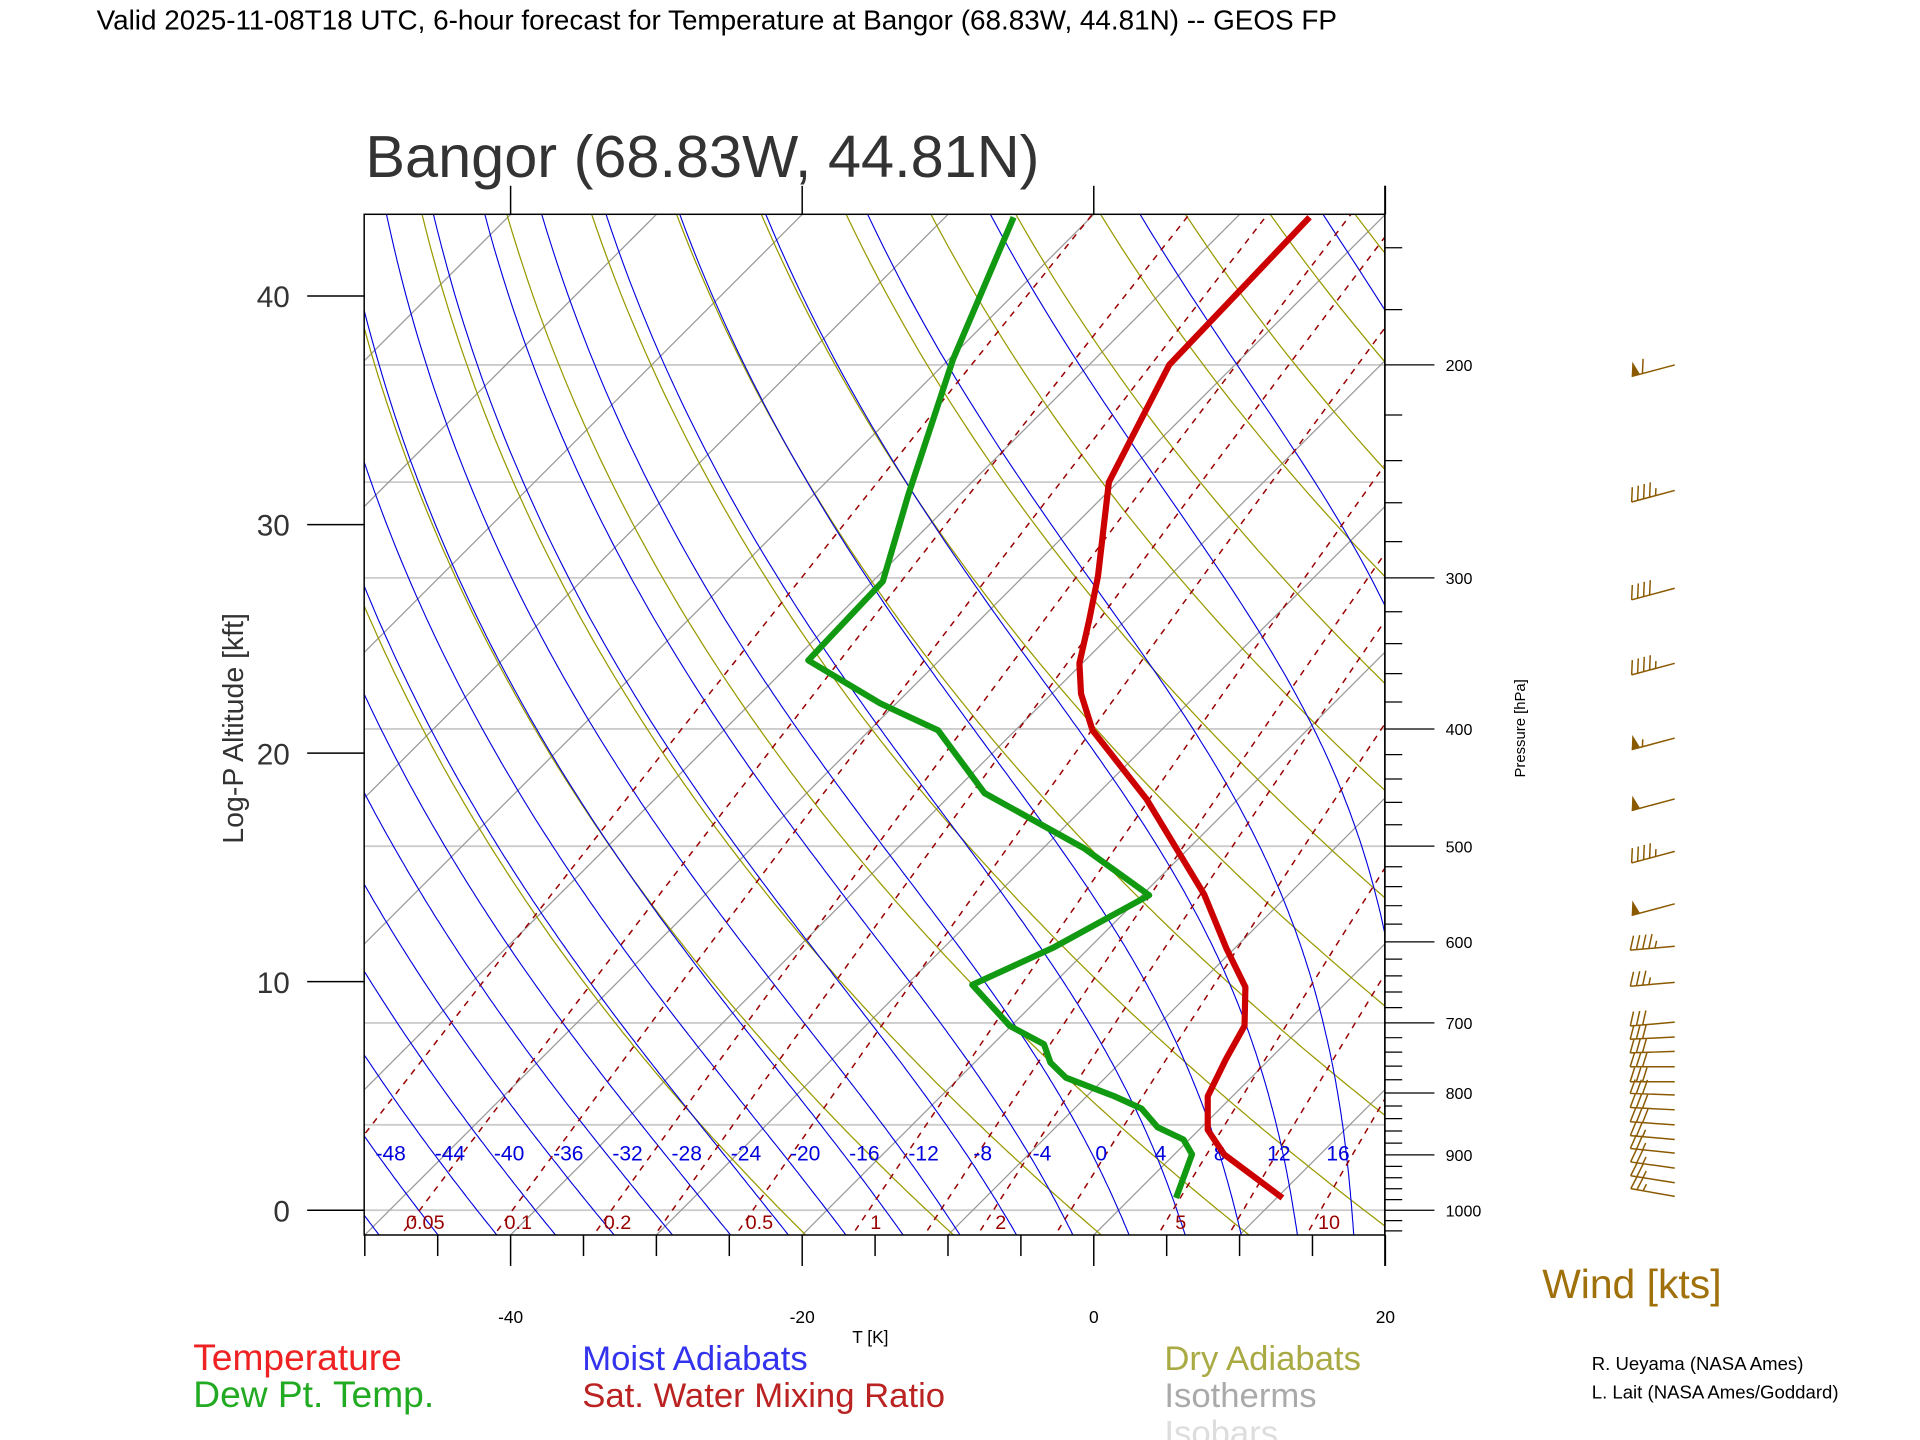  Describe the element at coordinates (1000, 1223) in the screenshot. I see `mixing-ratio-label: 2` at that location.